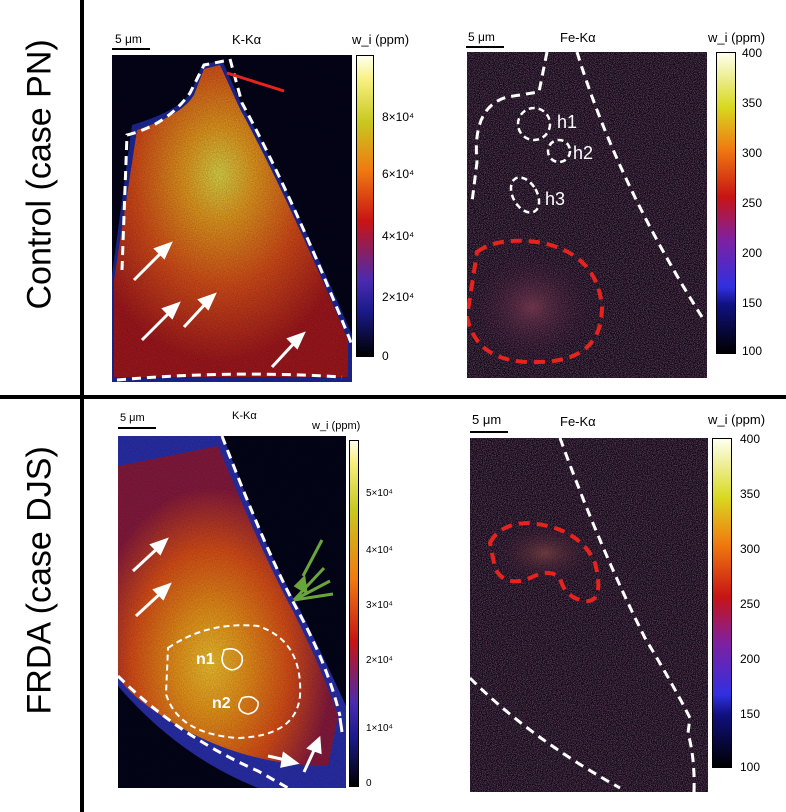  What do you see at coordinates (379, 728) in the screenshot?
I see `colorbar-tick: 1×10⁴` at bounding box center [379, 728].